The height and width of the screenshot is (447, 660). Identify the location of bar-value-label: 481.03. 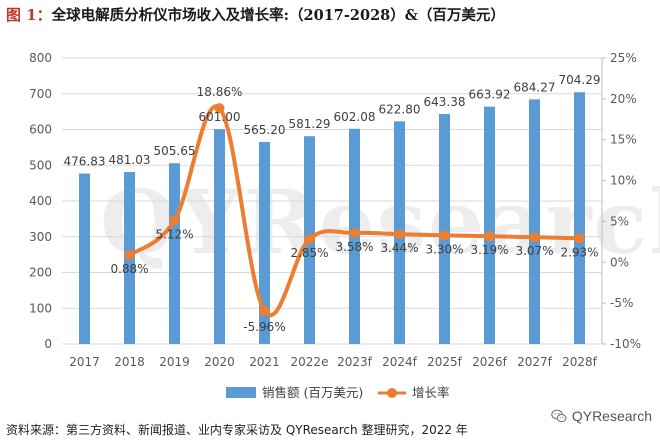
(130, 160).